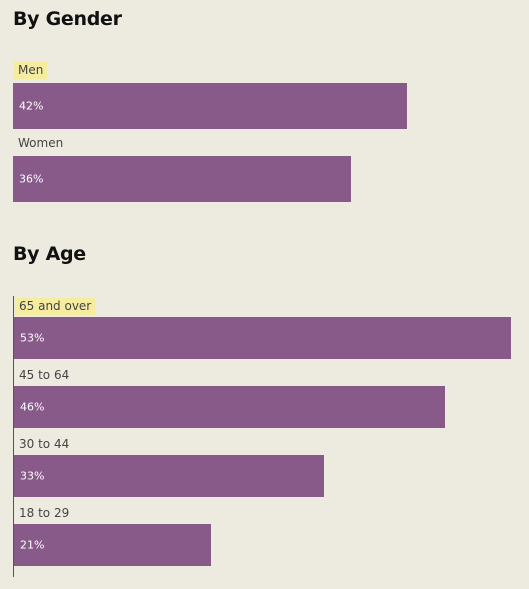 This screenshot has height=589, width=529. I want to click on bar-65-and-over: 53%, so click(262, 338).